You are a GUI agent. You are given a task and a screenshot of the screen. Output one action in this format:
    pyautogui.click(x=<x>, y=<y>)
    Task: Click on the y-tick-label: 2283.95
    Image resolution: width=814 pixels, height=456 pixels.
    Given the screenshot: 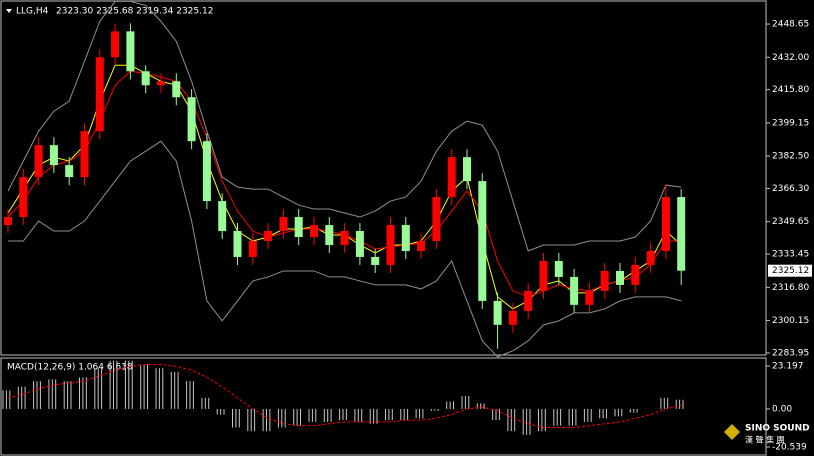 What is the action you would take?
    pyautogui.click(x=790, y=353)
    